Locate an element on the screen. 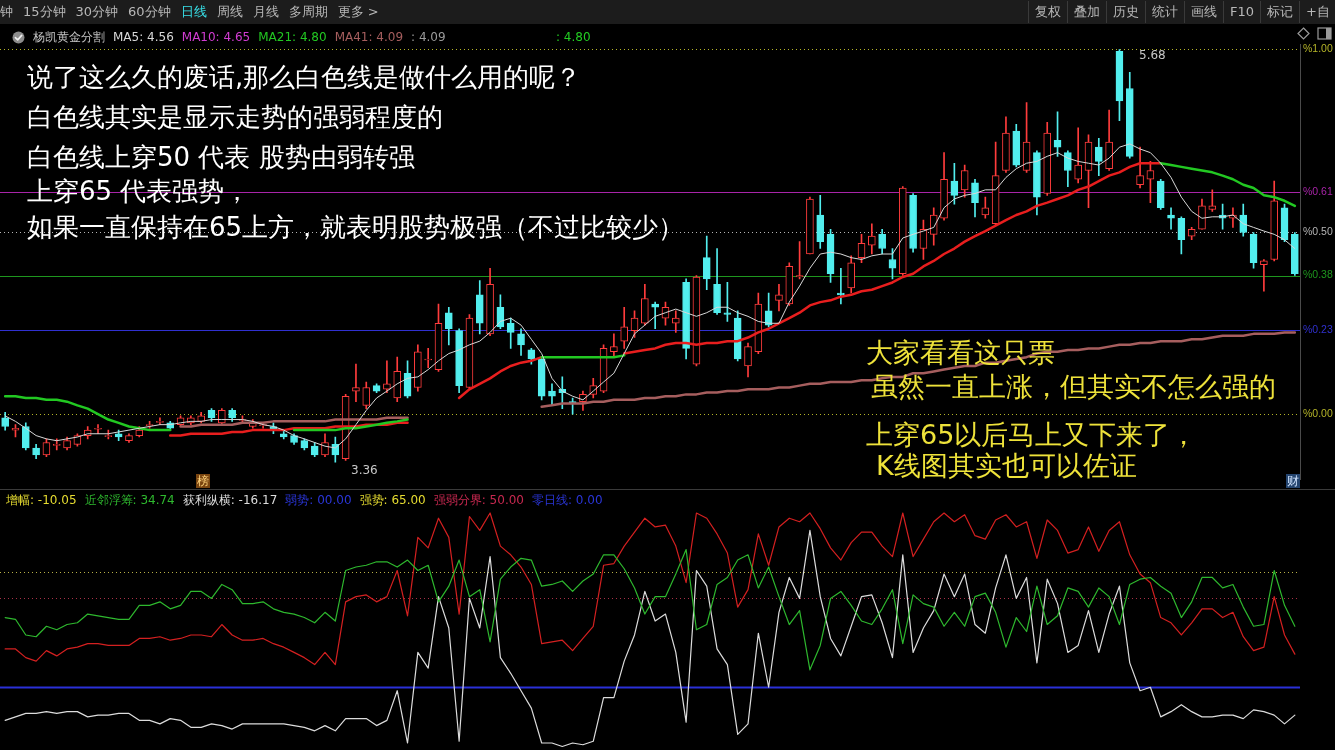 This screenshot has width=1335, height=750. annotation: K线图其实也可以佐证 is located at coordinates (1006, 465).